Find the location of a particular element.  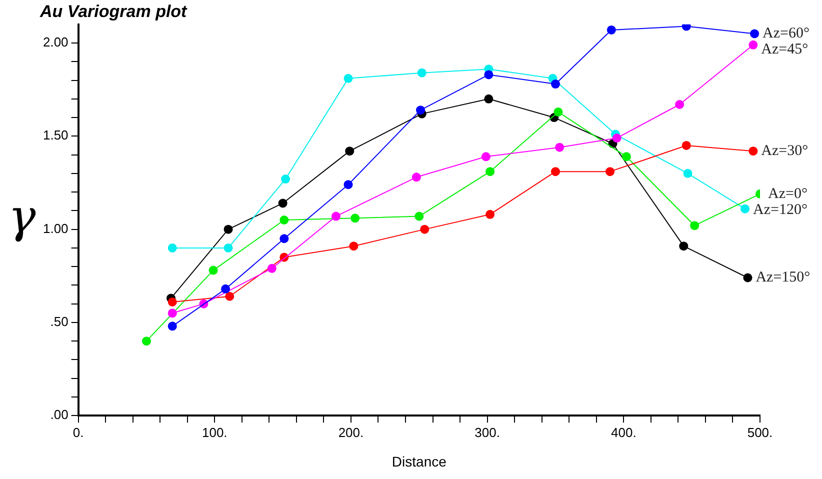

series-label: Az=30° is located at coordinates (784, 151).